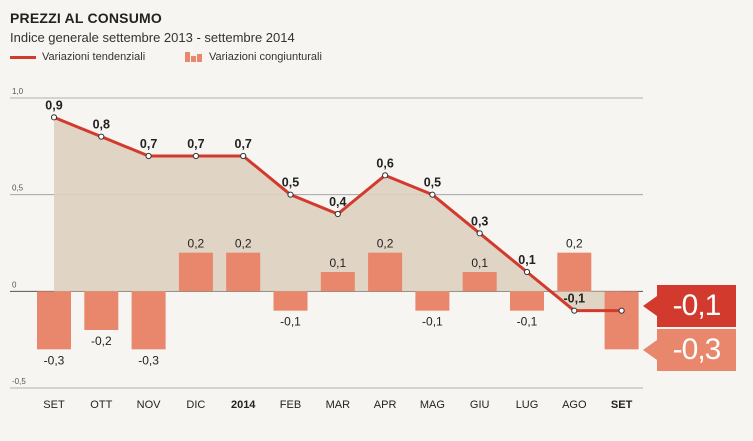  What do you see at coordinates (337, 202) in the screenshot?
I see `line-value-label: 0,4` at bounding box center [337, 202].